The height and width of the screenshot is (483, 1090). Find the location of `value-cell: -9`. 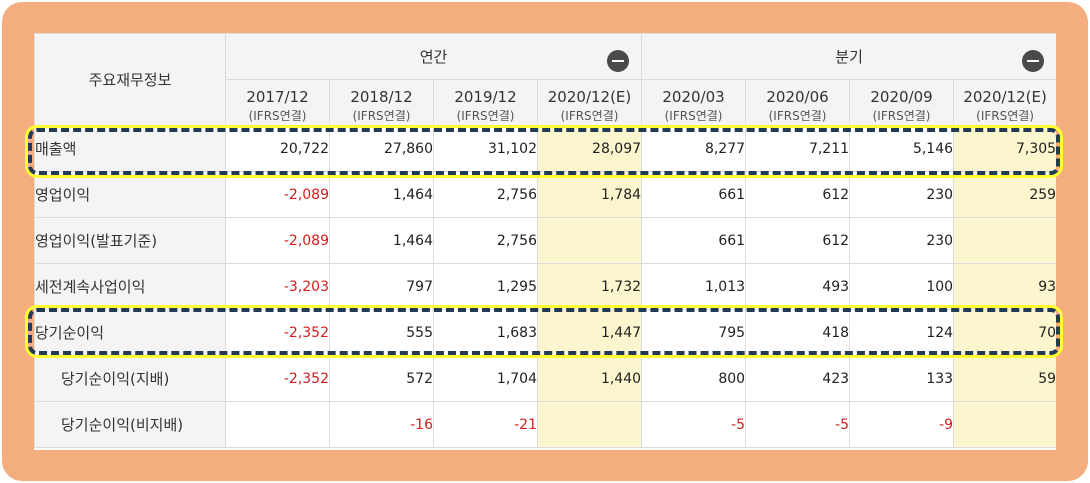

value-cell: -9 is located at coordinates (902, 424).